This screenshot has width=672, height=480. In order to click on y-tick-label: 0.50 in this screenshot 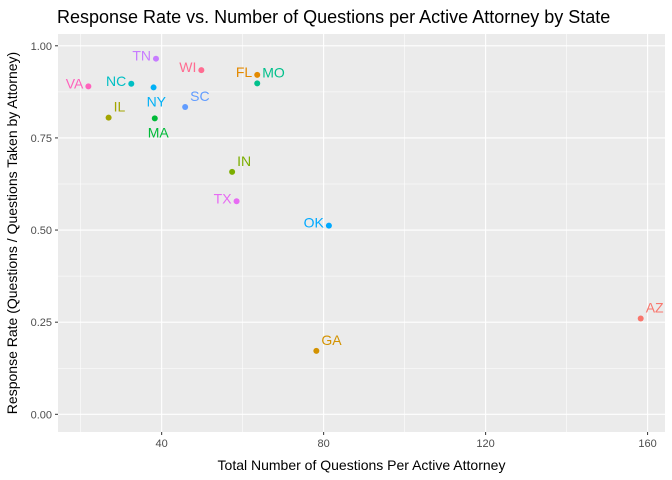, I will do `click(41, 231)`.